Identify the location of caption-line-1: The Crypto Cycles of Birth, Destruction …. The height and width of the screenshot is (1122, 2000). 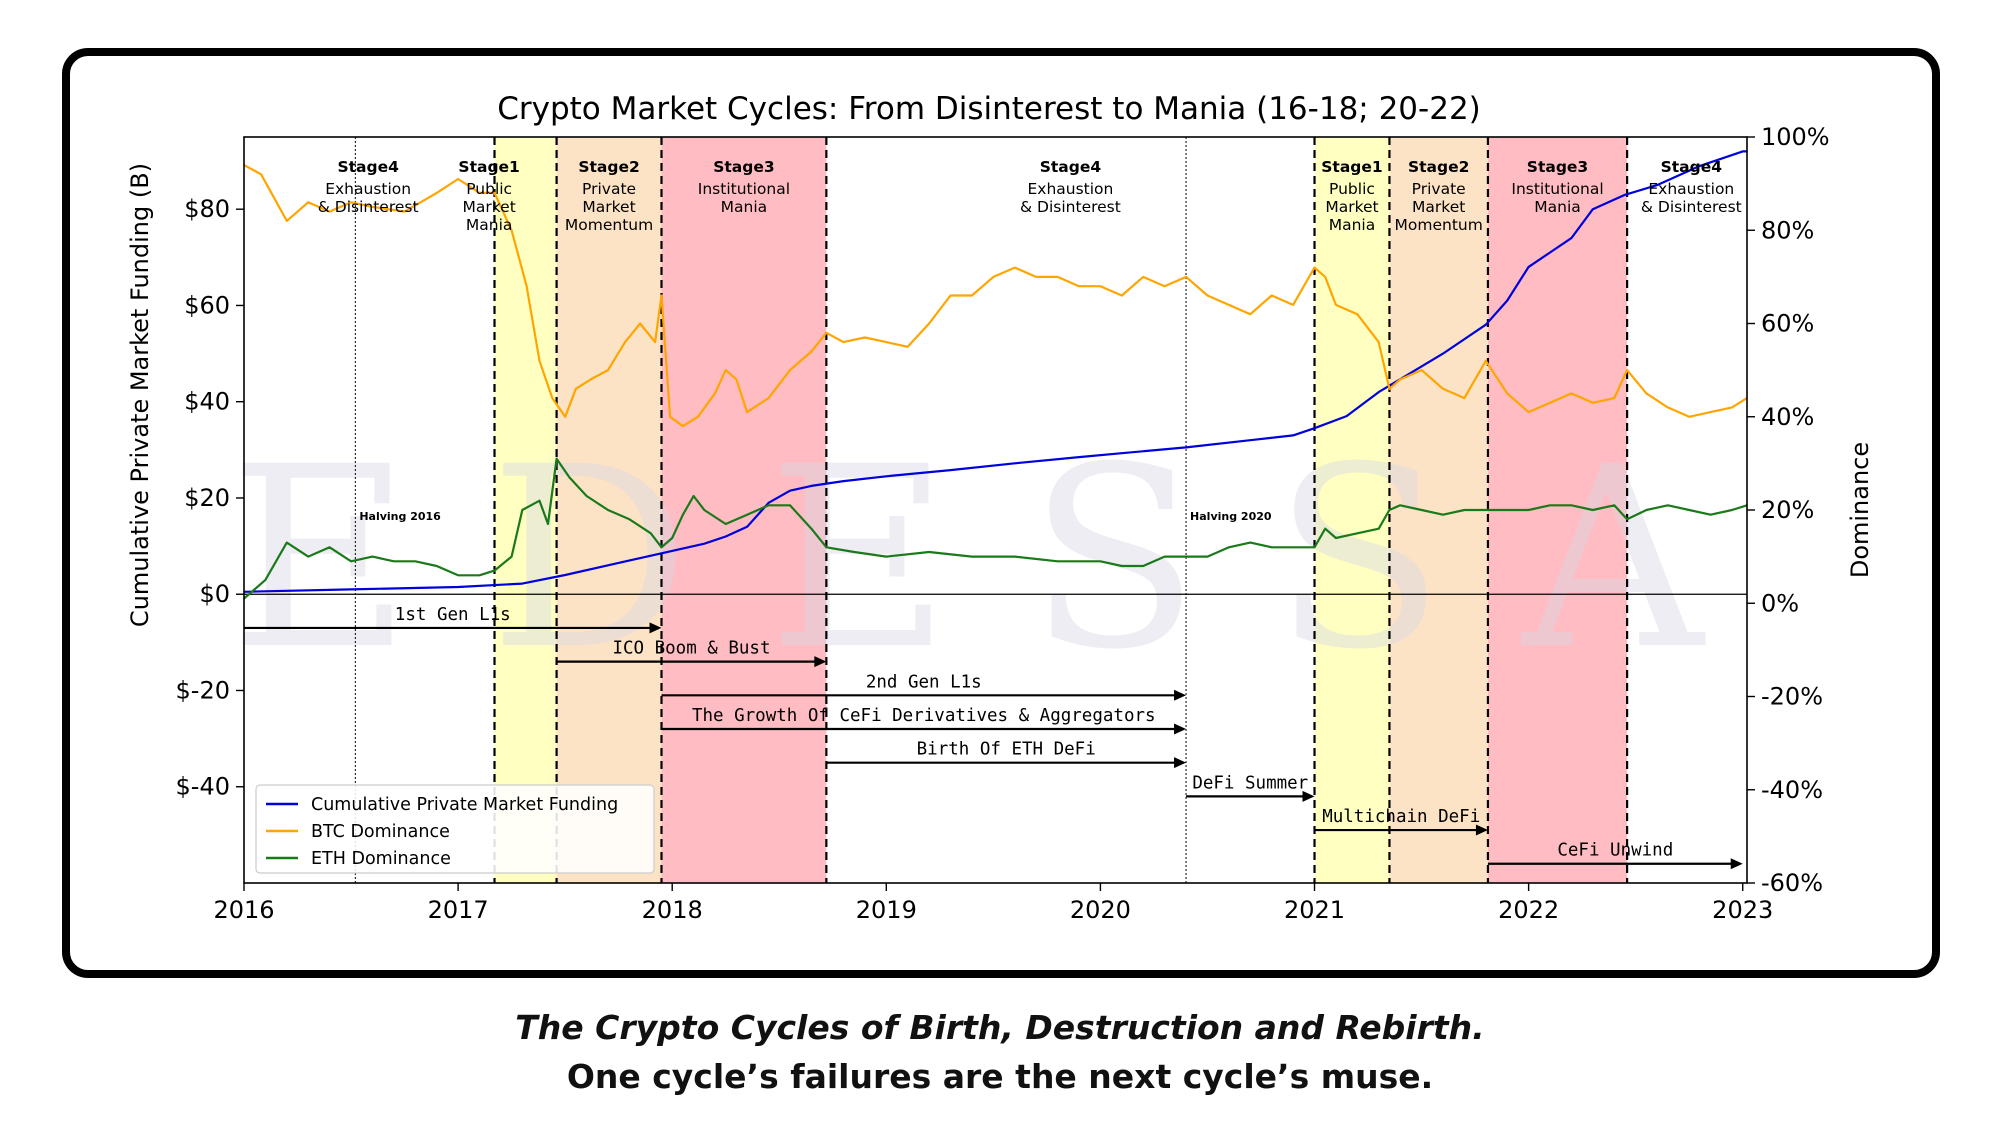
(1000, 1027).